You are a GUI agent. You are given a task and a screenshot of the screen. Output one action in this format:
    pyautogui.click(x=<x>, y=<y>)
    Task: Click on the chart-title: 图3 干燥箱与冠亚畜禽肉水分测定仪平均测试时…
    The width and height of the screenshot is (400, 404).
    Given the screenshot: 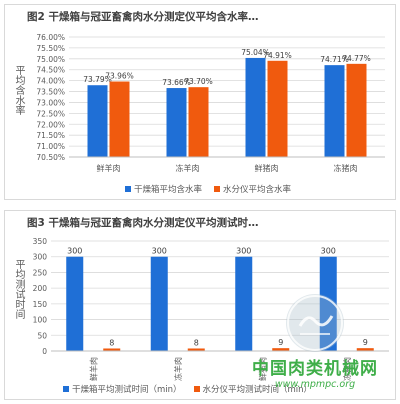 What is the action you would take?
    pyautogui.click(x=143, y=223)
    